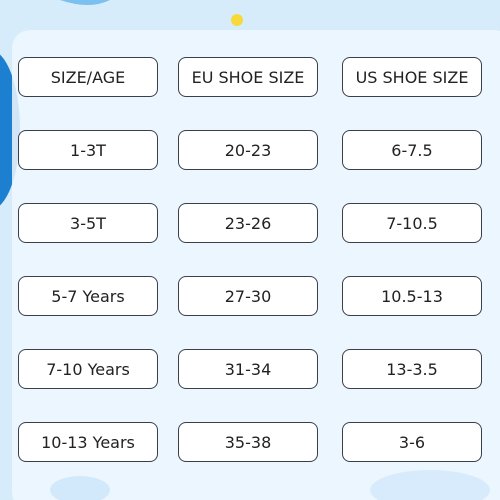 The image size is (500, 500). I want to click on table-cell: 20-23, so click(248, 150).